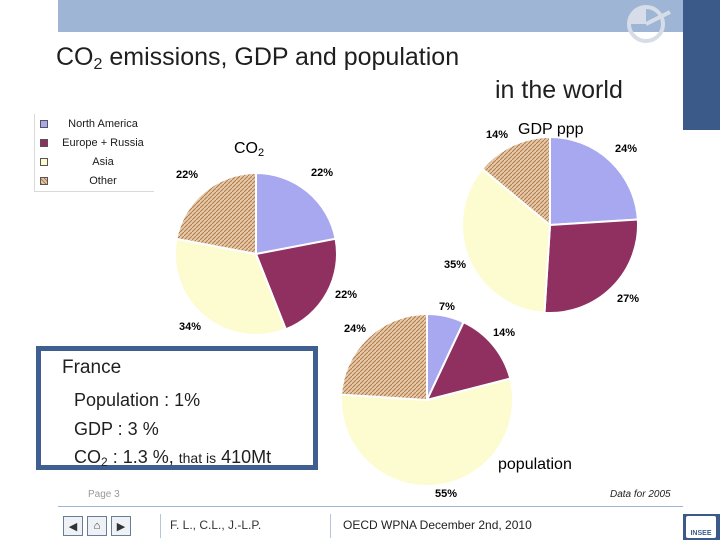  I want to click on gdp-chart-title: GDP ppp, so click(551, 129).